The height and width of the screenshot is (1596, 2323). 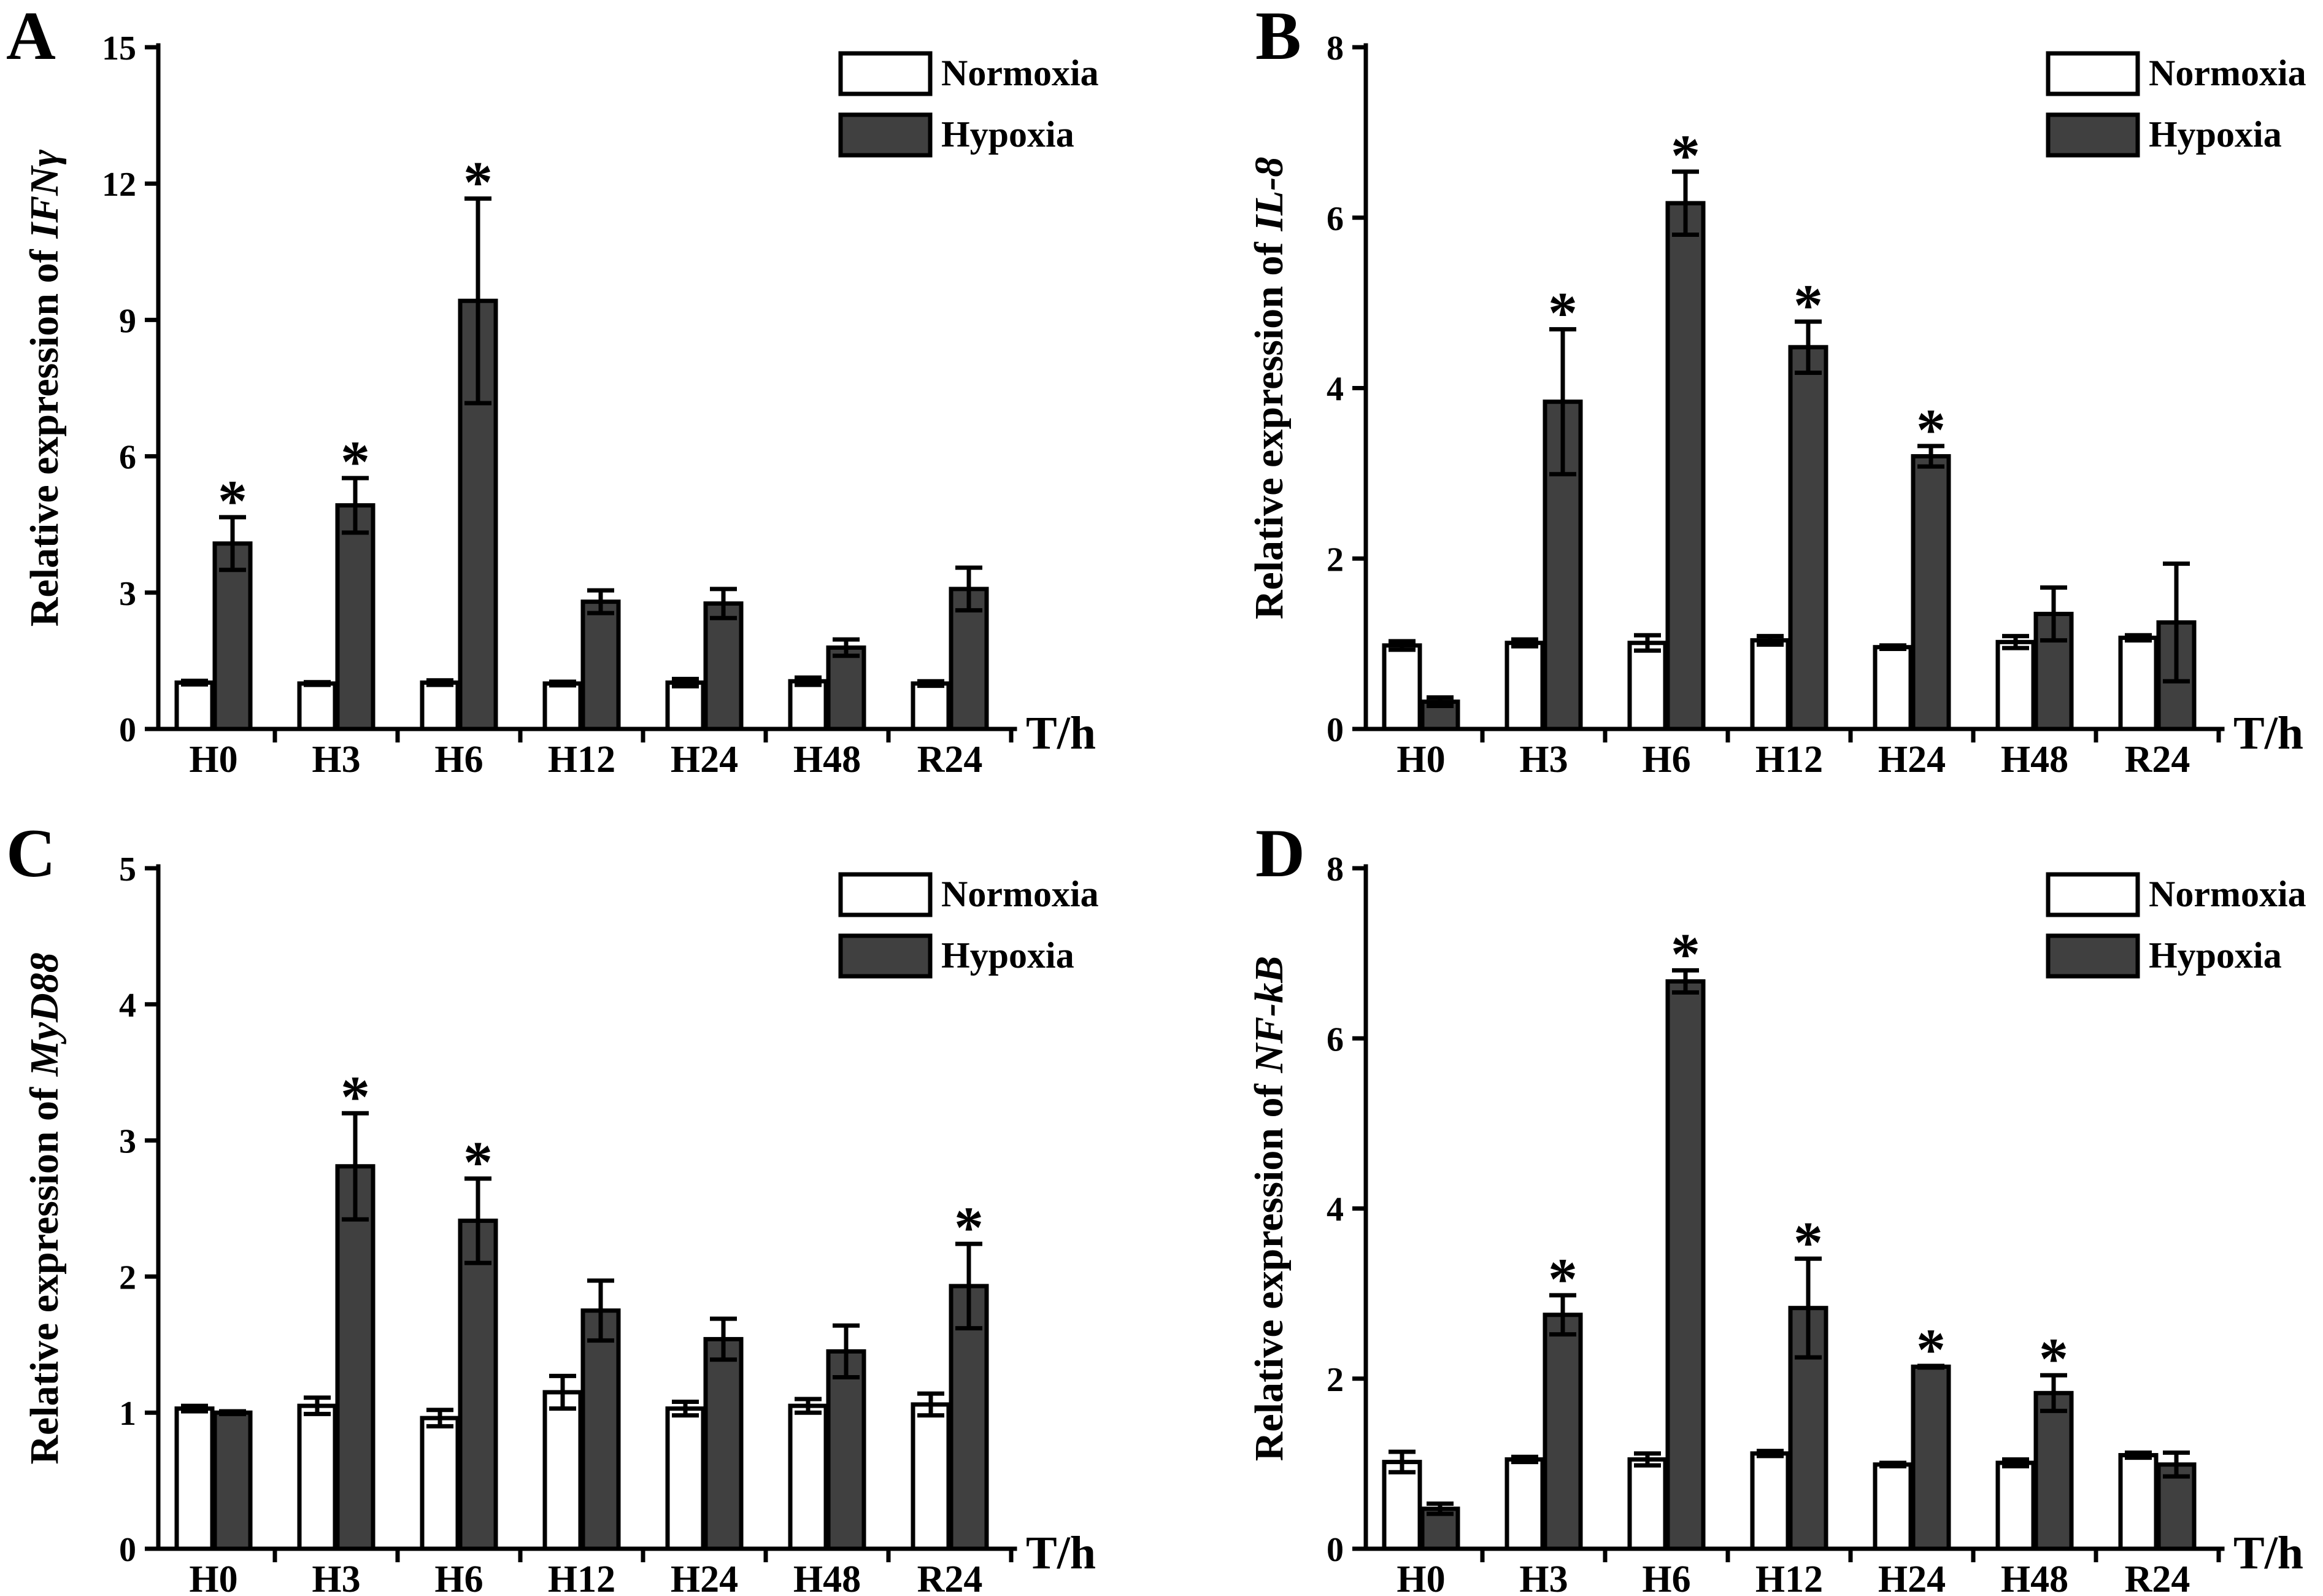 What do you see at coordinates (2053, 1359) in the screenshot?
I see `significance-asterisk-h48: *` at bounding box center [2053, 1359].